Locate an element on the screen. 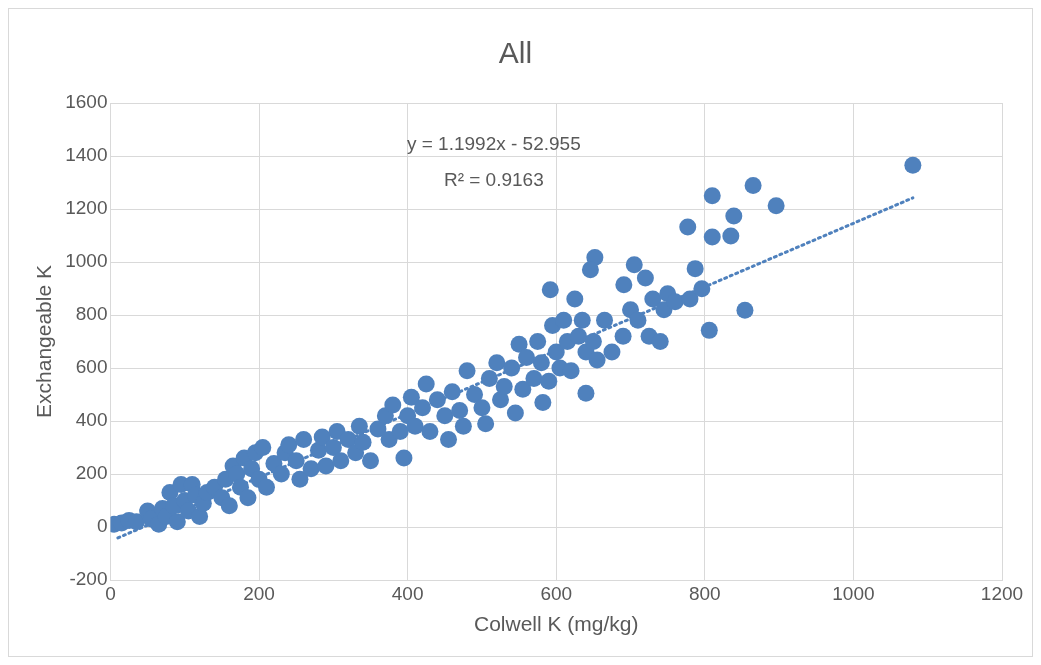 This screenshot has height=665, width=1041. annotation: y = 1.1992x - 52.955 is located at coordinates (493, 144).